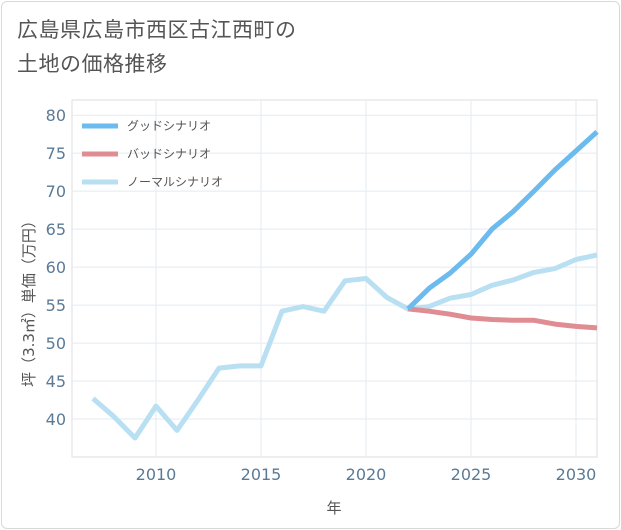 The width and height of the screenshot is (621, 530). Describe the element at coordinates (169, 126) in the screenshot. I see `legend-label: グッドシナリオ` at that location.